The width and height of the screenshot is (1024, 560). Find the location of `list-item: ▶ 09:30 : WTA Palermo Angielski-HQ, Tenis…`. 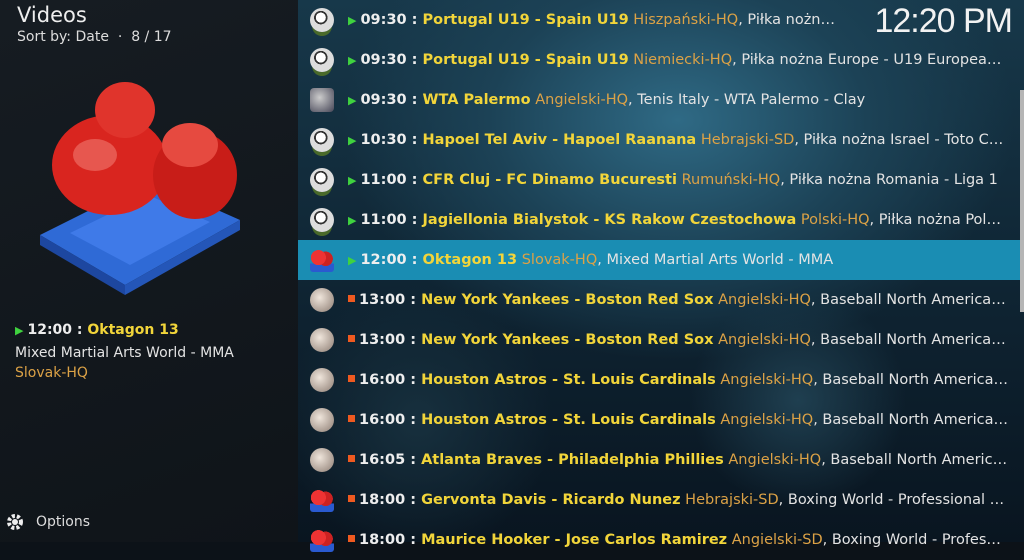

list-item: ▶ 09:30 : WTA Palermo Angielski-HQ, Tenis… is located at coordinates (659, 100).